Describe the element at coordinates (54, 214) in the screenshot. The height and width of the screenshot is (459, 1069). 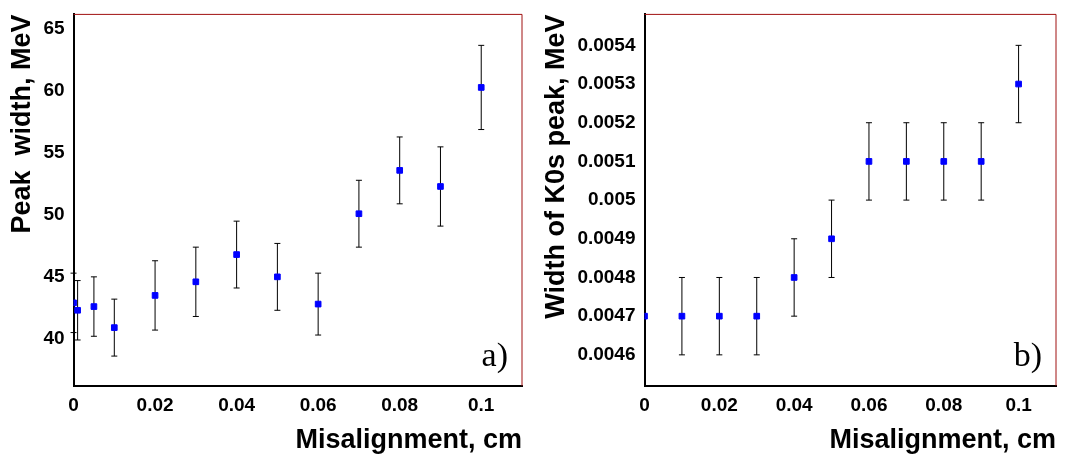
I see `y-tick-label: 50` at that location.